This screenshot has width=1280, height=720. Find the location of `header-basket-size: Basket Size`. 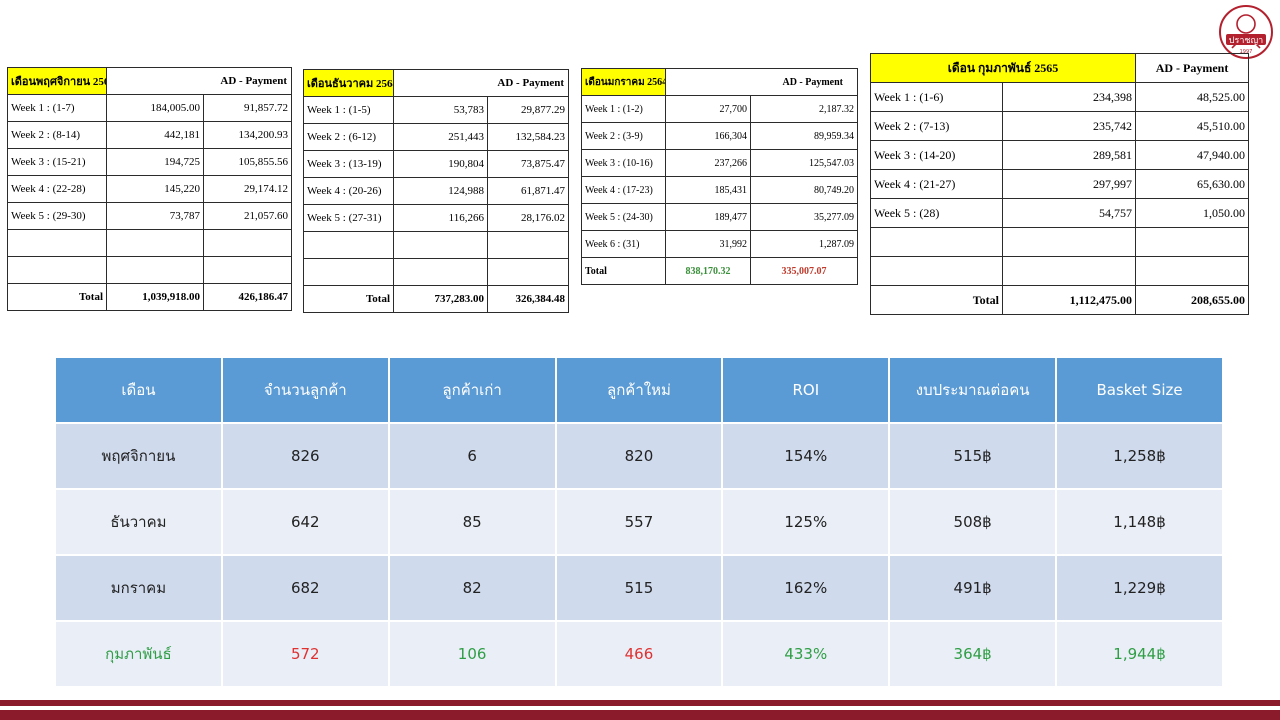

header-basket-size: Basket Size is located at coordinates (1139, 390).